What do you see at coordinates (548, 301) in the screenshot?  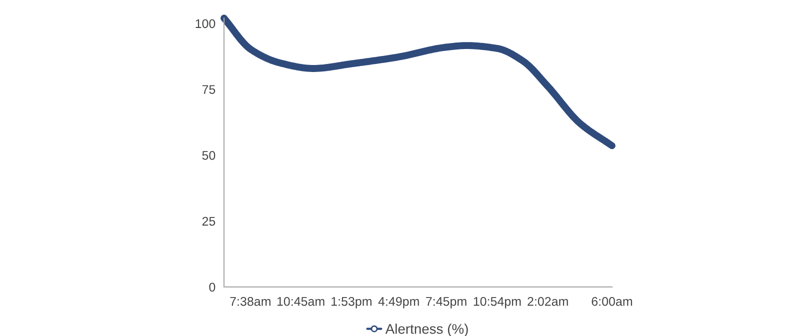 I see `x-tick-label: 2:02am` at bounding box center [548, 301].